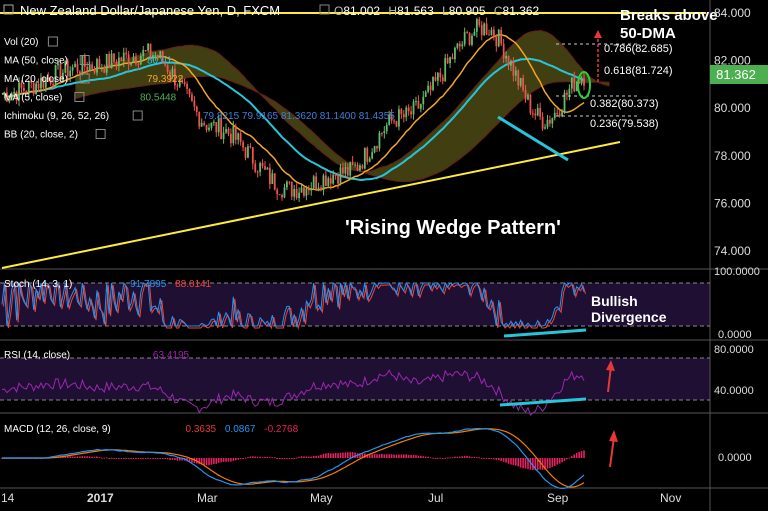 Image resolution: width=768 pixels, height=511 pixels. Describe the element at coordinates (41, 135) in the screenshot. I see `legend-label-5: BB (20, close, 2)` at that location.